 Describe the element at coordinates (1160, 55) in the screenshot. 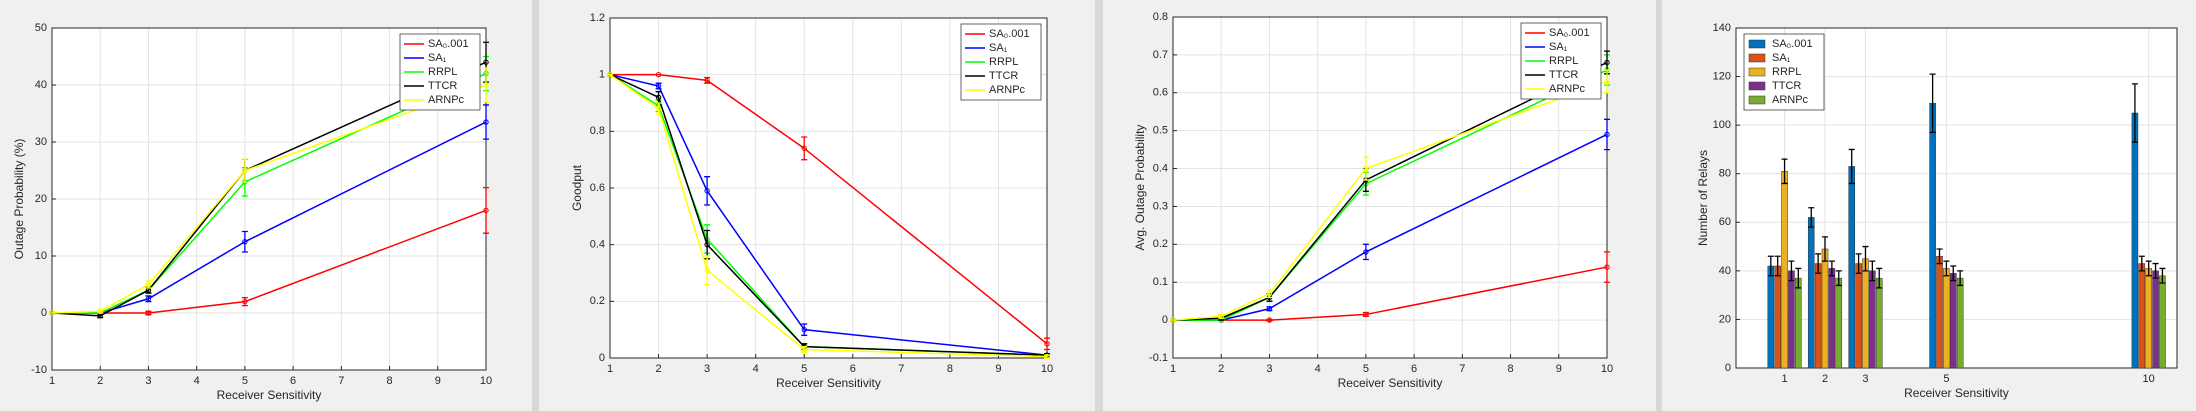

I see `y-tick-label: 0.7` at that location.